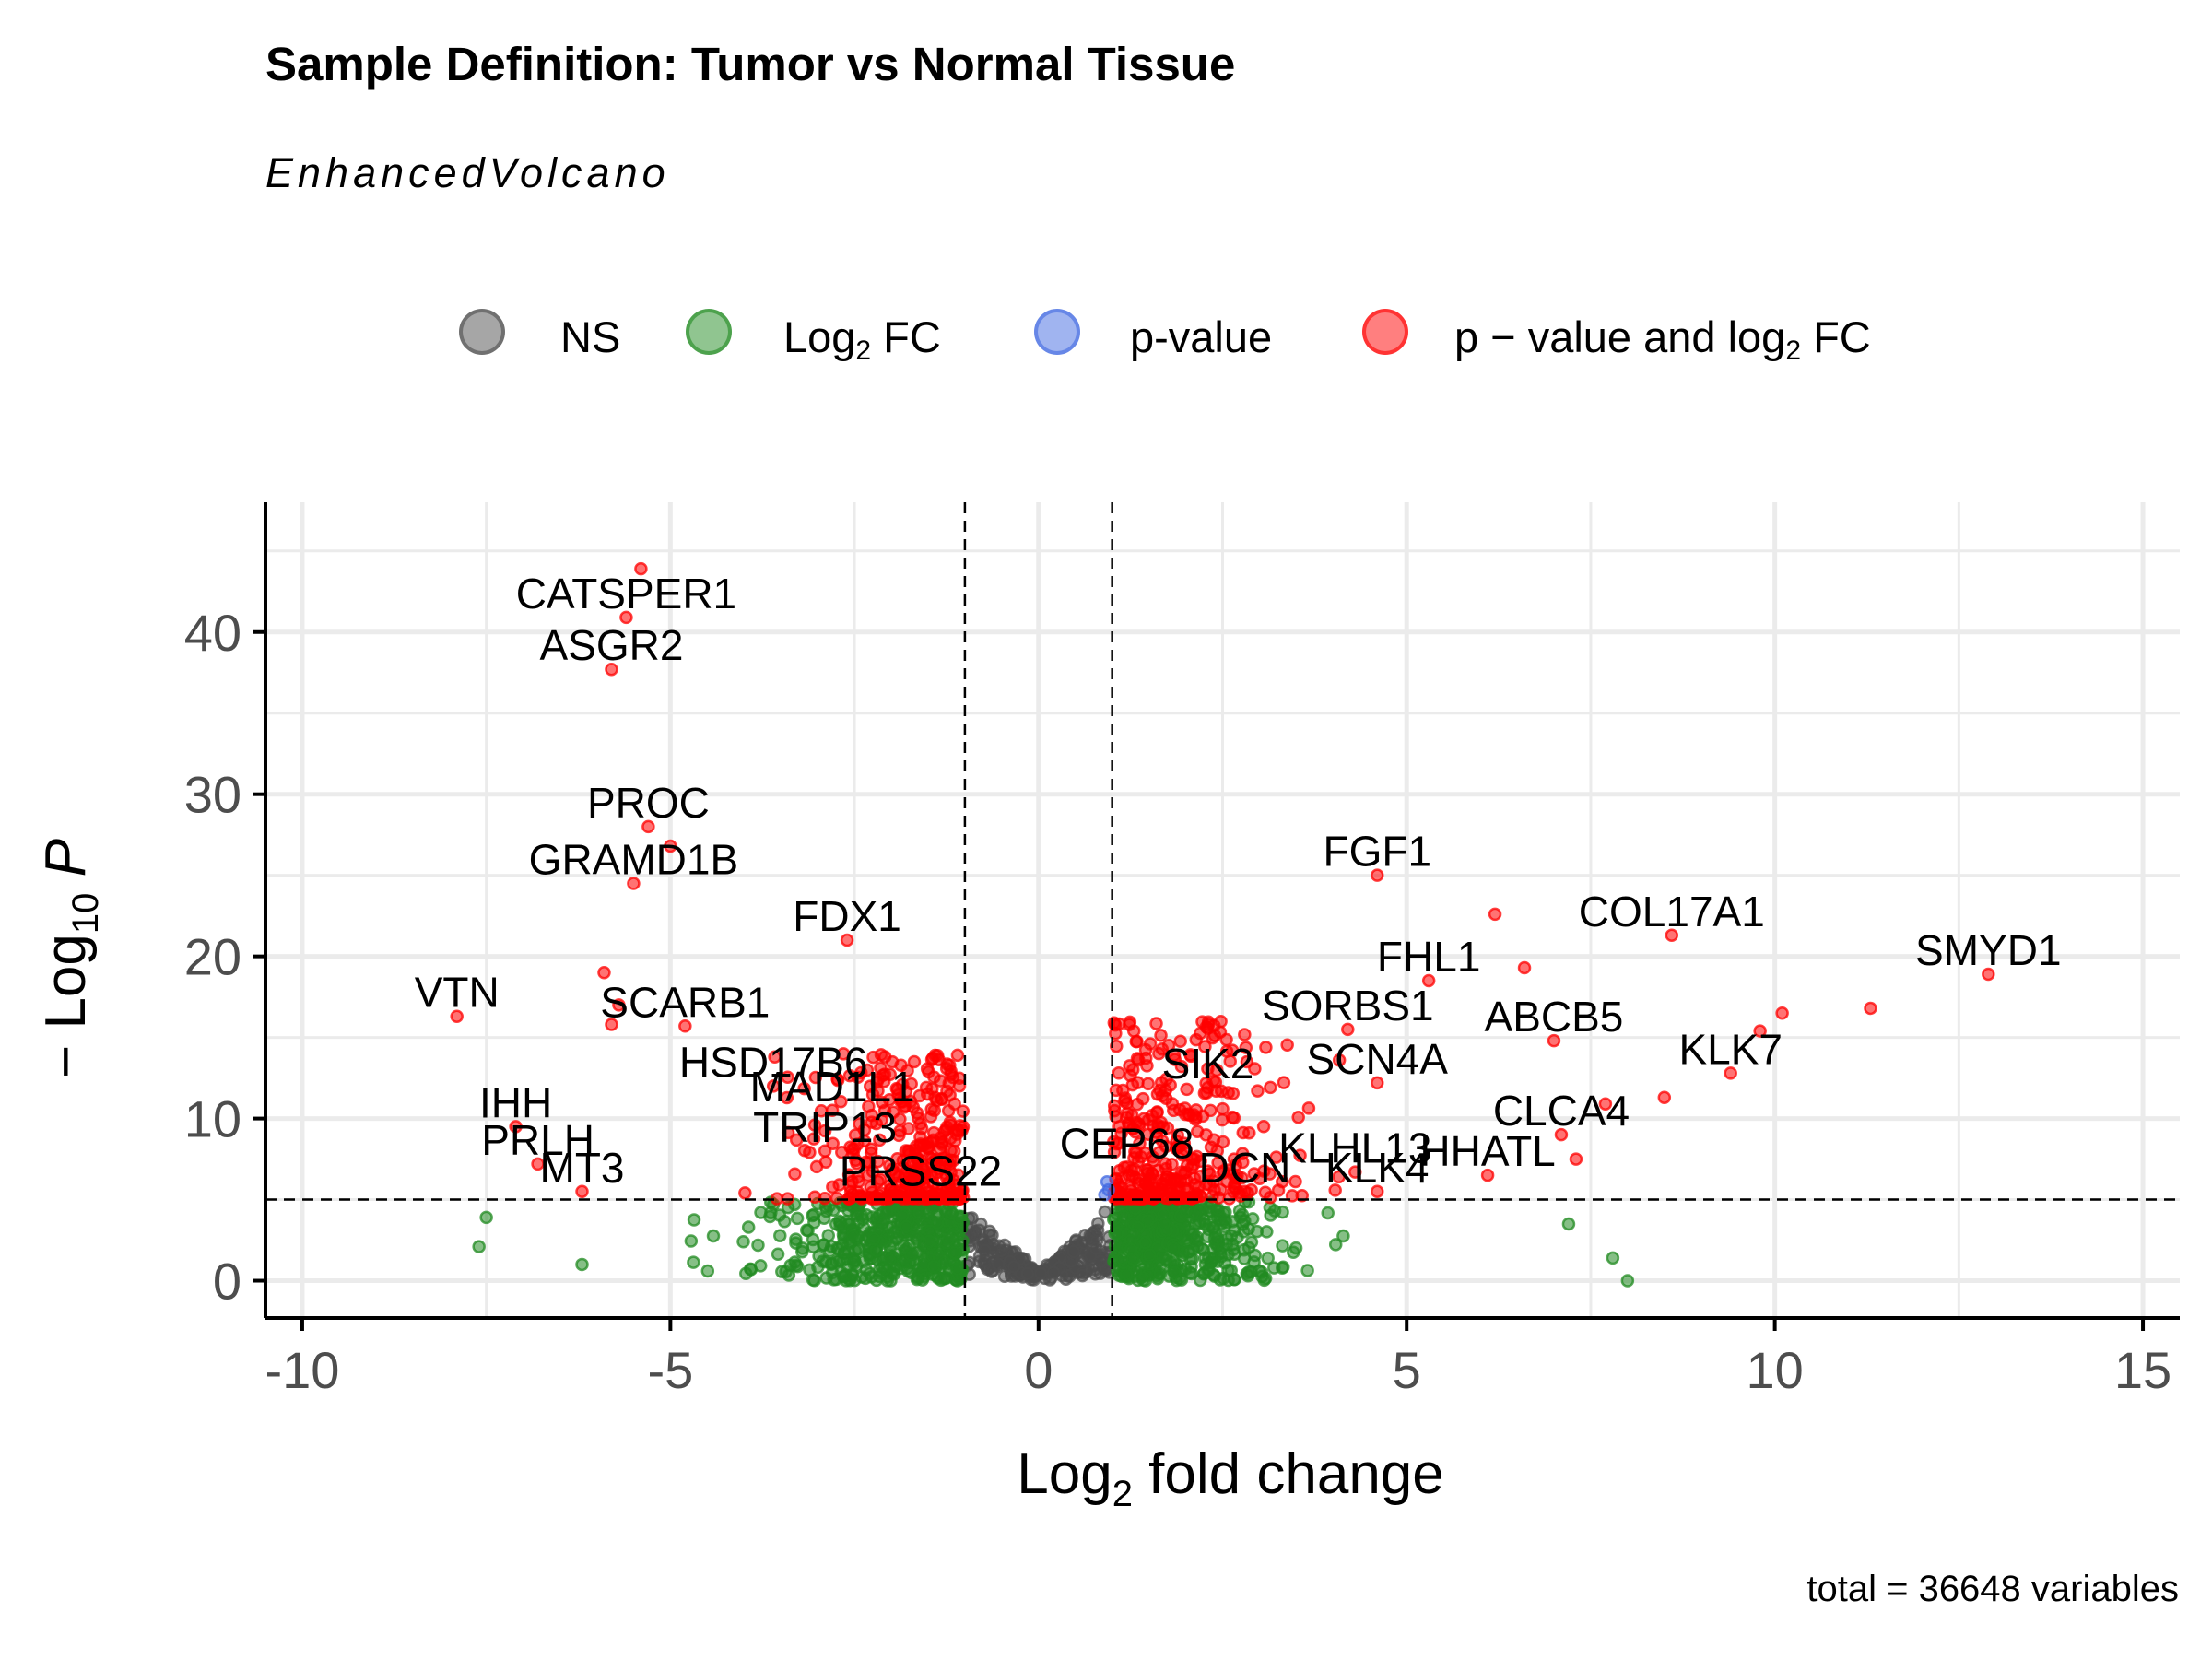 This screenshot has width=2212, height=1659. Describe the element at coordinates (1378, 1059) in the screenshot. I see `gene-label: SCN4A` at that location.